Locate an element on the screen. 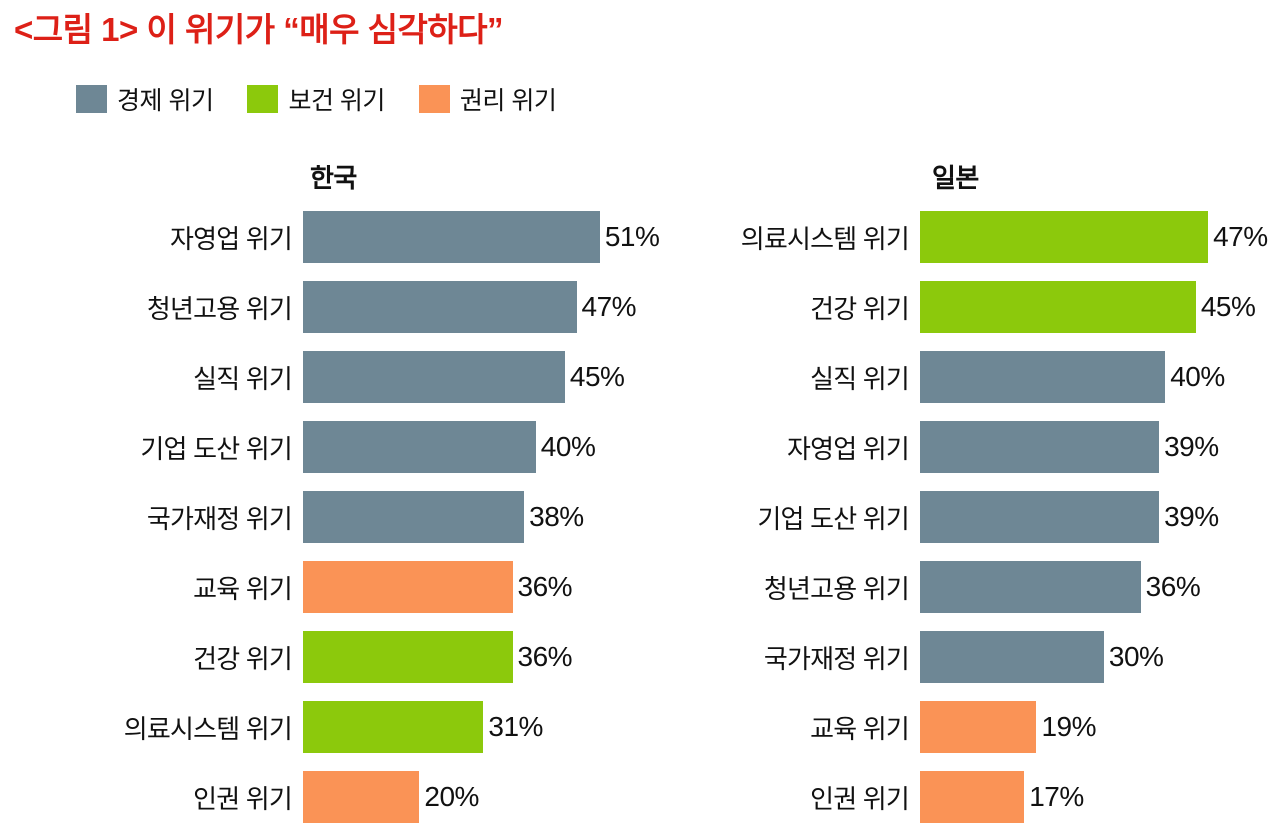 The width and height of the screenshot is (1280, 832). bar-row: 실직 위기 45% is located at coordinates (330, 377).